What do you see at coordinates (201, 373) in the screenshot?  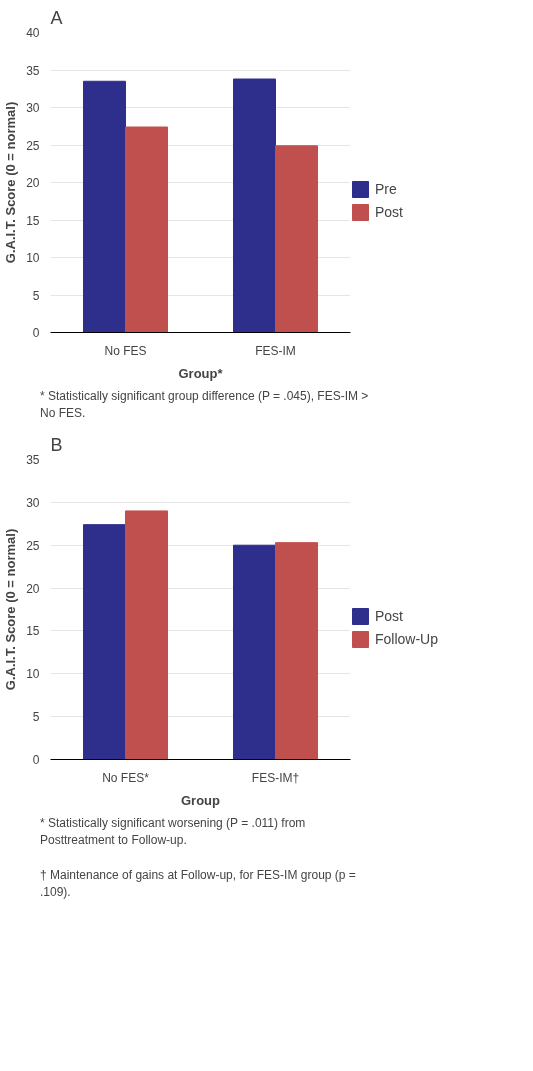 I see `x-axis-title: Group*` at bounding box center [201, 373].